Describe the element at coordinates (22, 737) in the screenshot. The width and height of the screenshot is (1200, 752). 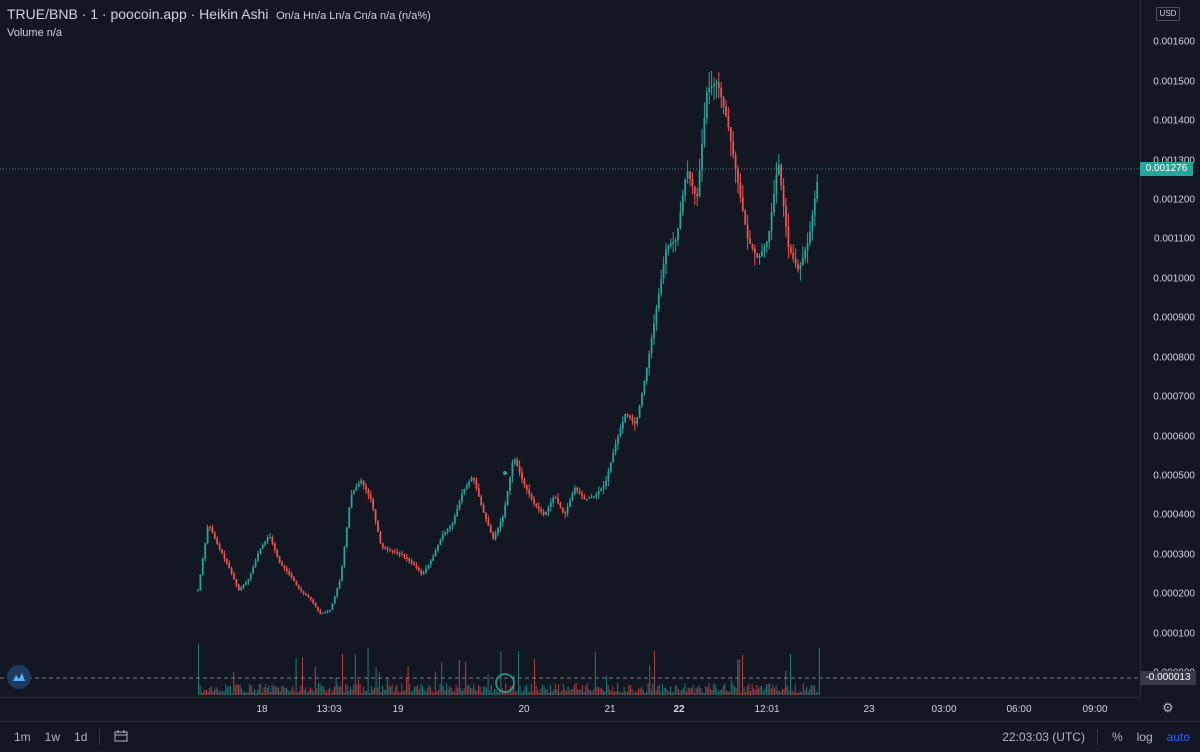
I see `range-1m-button: 1m` at that location.